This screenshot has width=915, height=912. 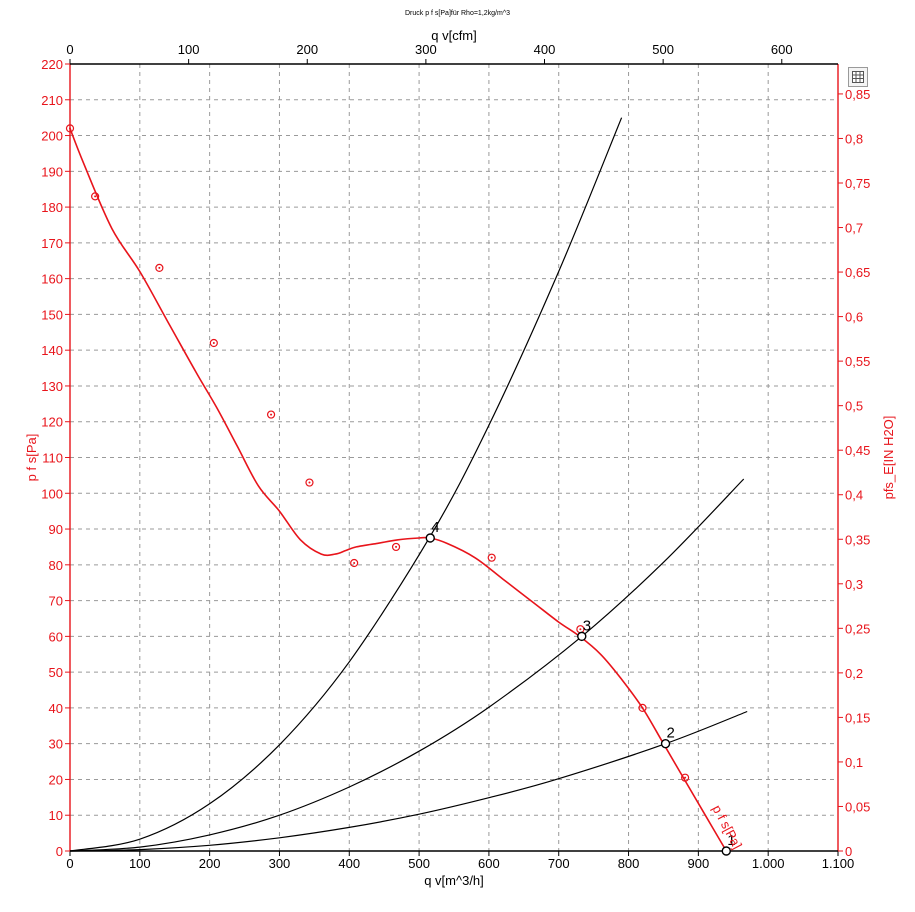 I want to click on y2-tick-label: 0,8, so click(x=854, y=138).